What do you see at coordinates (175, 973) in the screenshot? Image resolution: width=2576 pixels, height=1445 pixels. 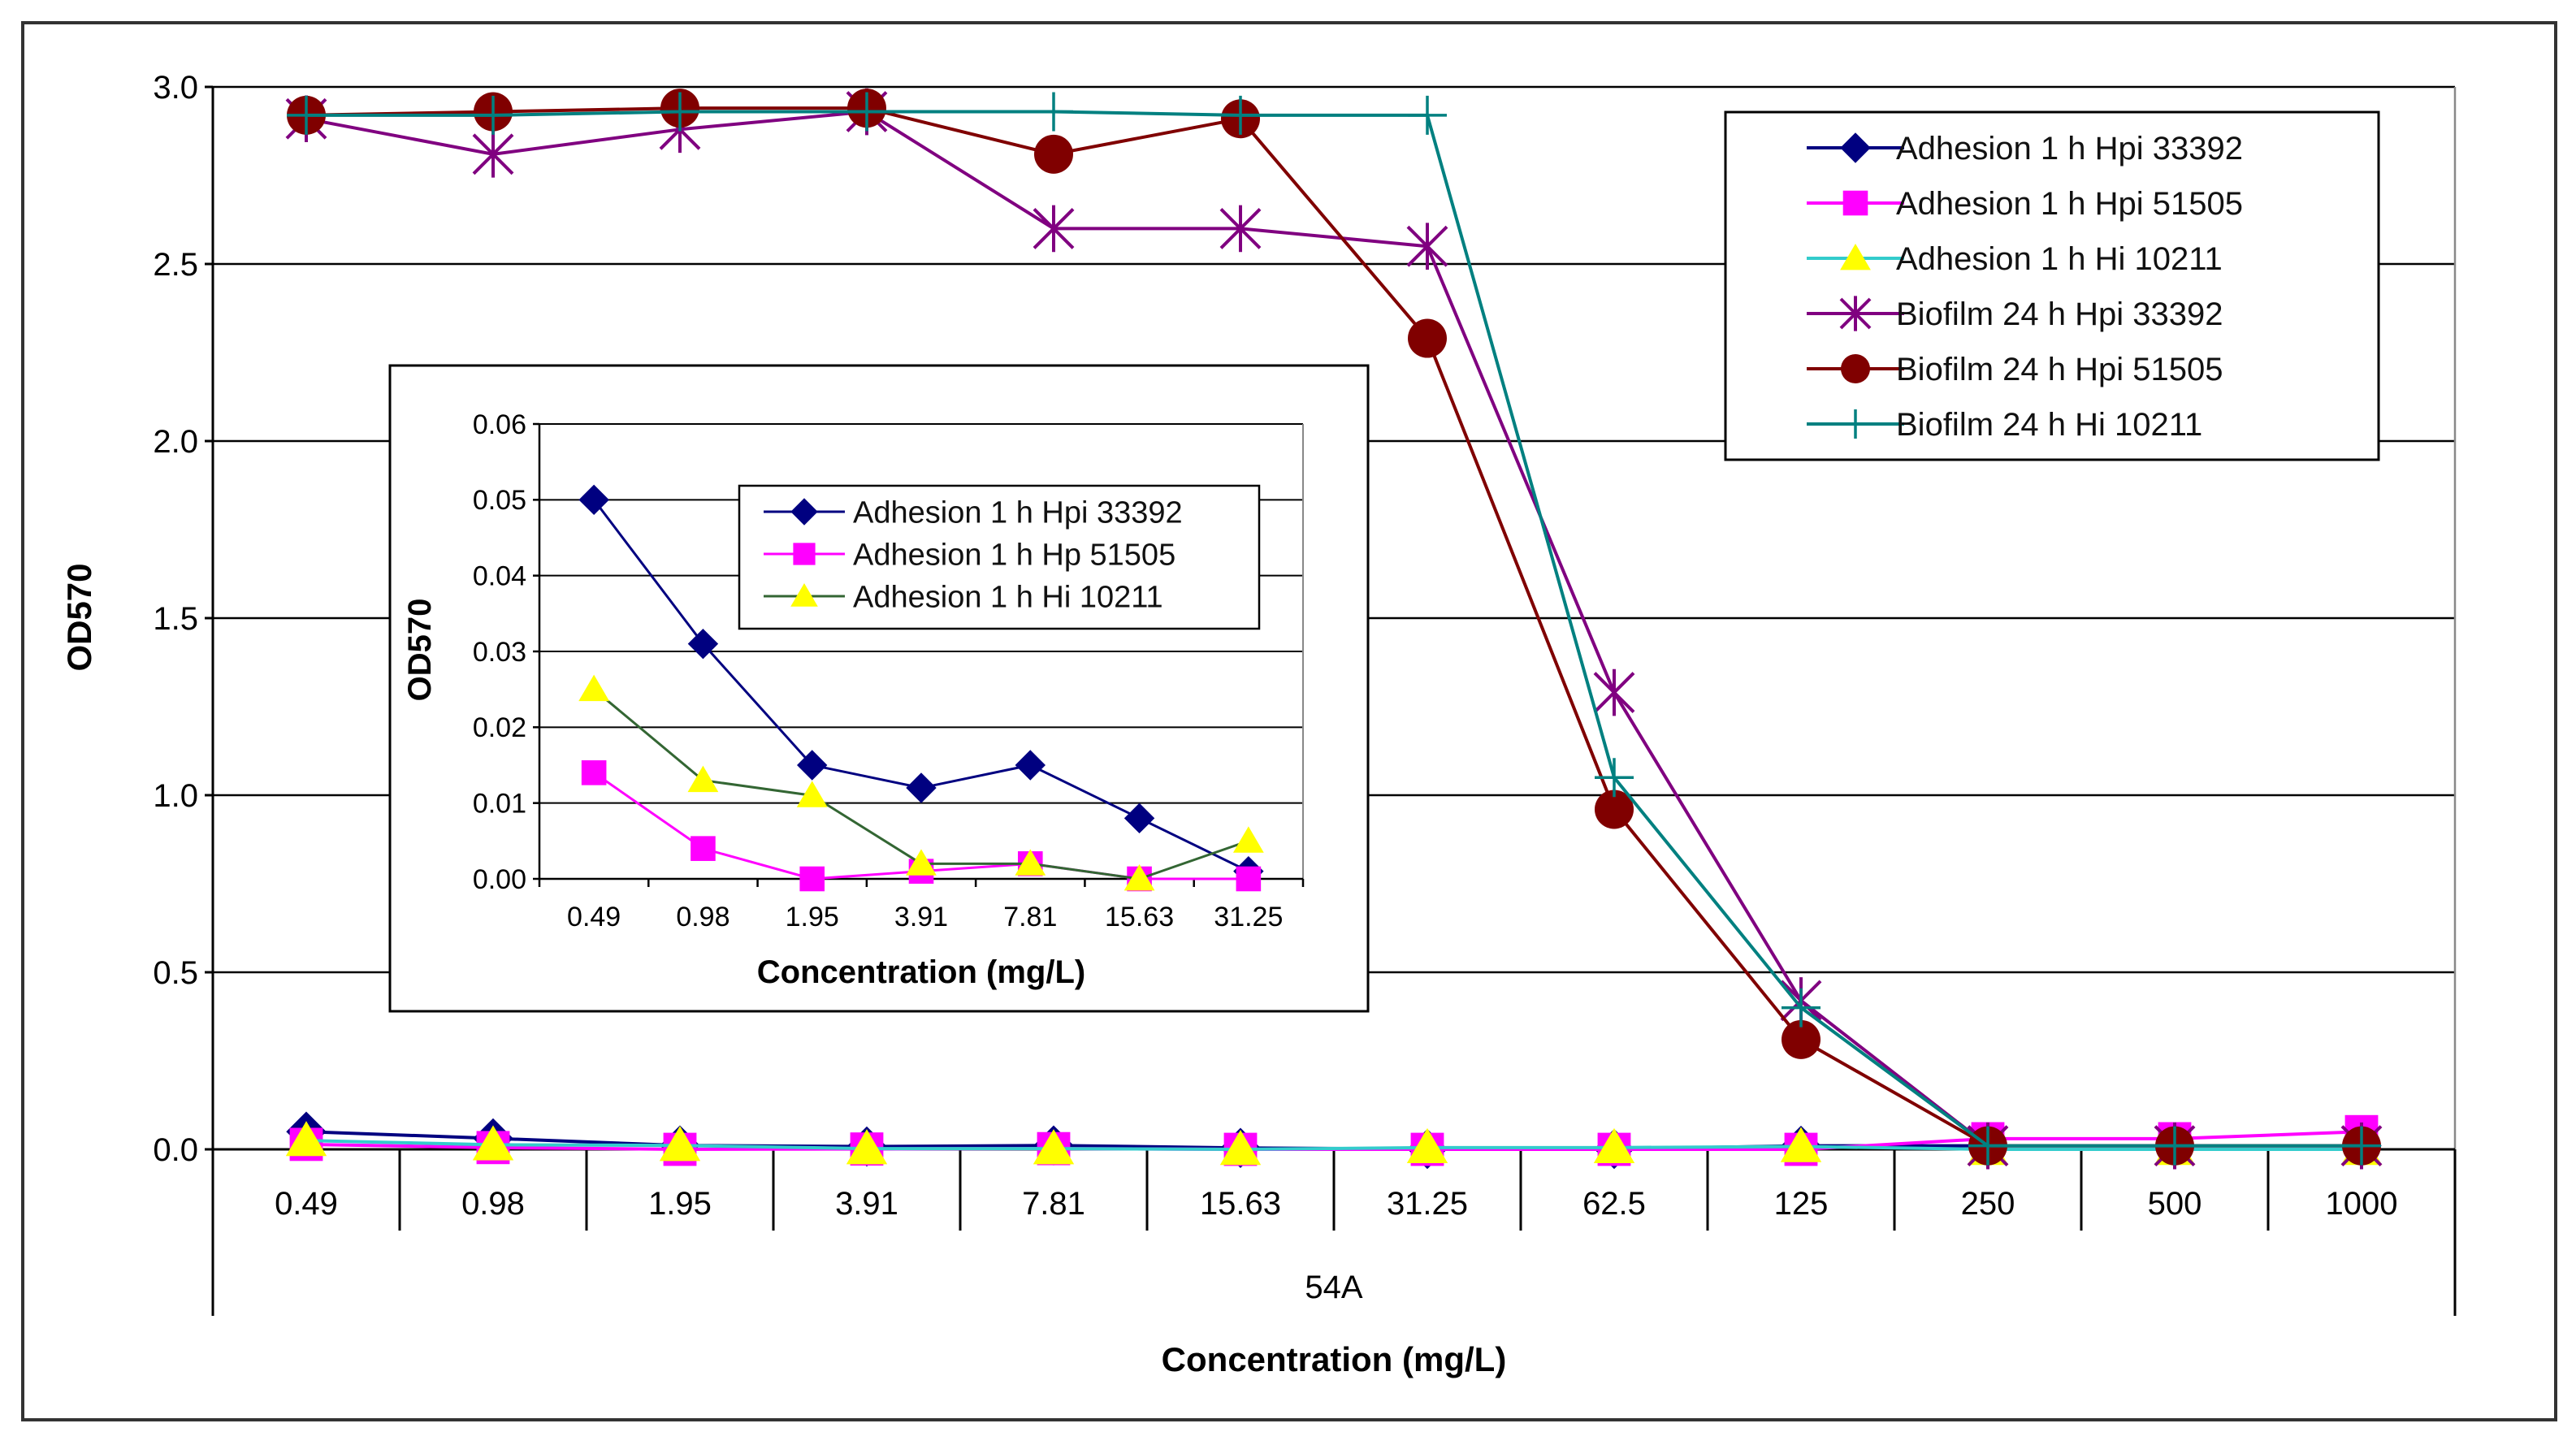 I see `y-tick-label: 0.5` at bounding box center [175, 973].